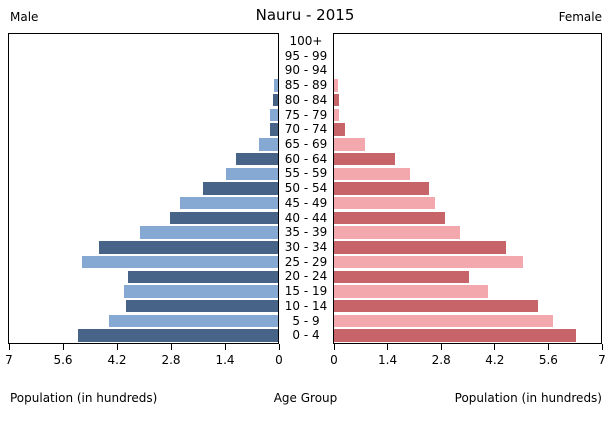 Image resolution: width=610 pixels, height=425 pixels. What do you see at coordinates (528, 398) in the screenshot?
I see `female-axis-title: Population (in hundreds)` at bounding box center [528, 398].